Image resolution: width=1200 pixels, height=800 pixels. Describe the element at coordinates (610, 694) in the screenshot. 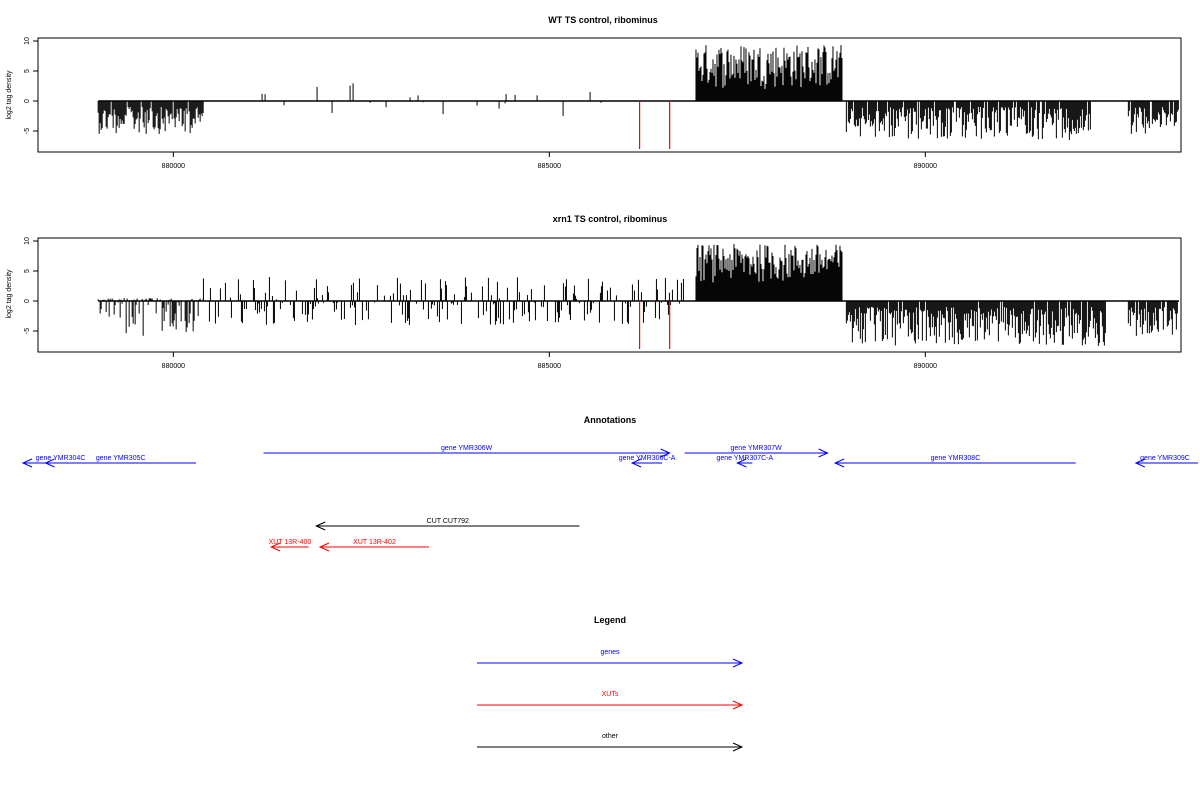

I see `legend-label: XUTs` at that location.